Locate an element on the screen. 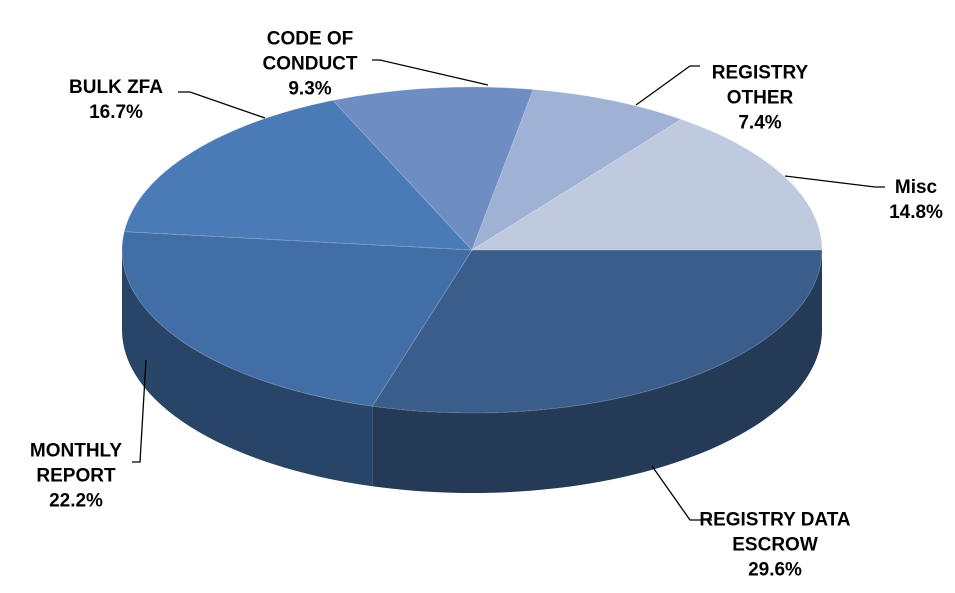  data-label: REGISTRY OTHER 7.4% is located at coordinates (760, 98).